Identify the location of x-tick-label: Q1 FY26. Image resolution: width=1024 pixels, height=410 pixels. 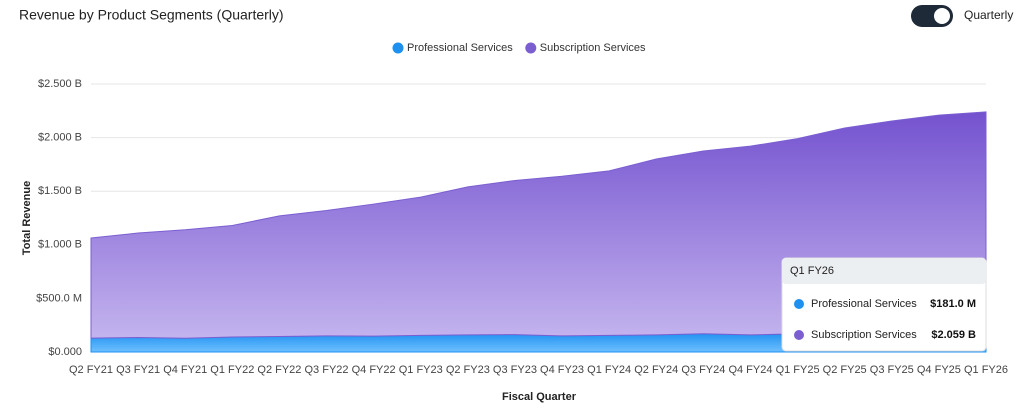
(986, 370).